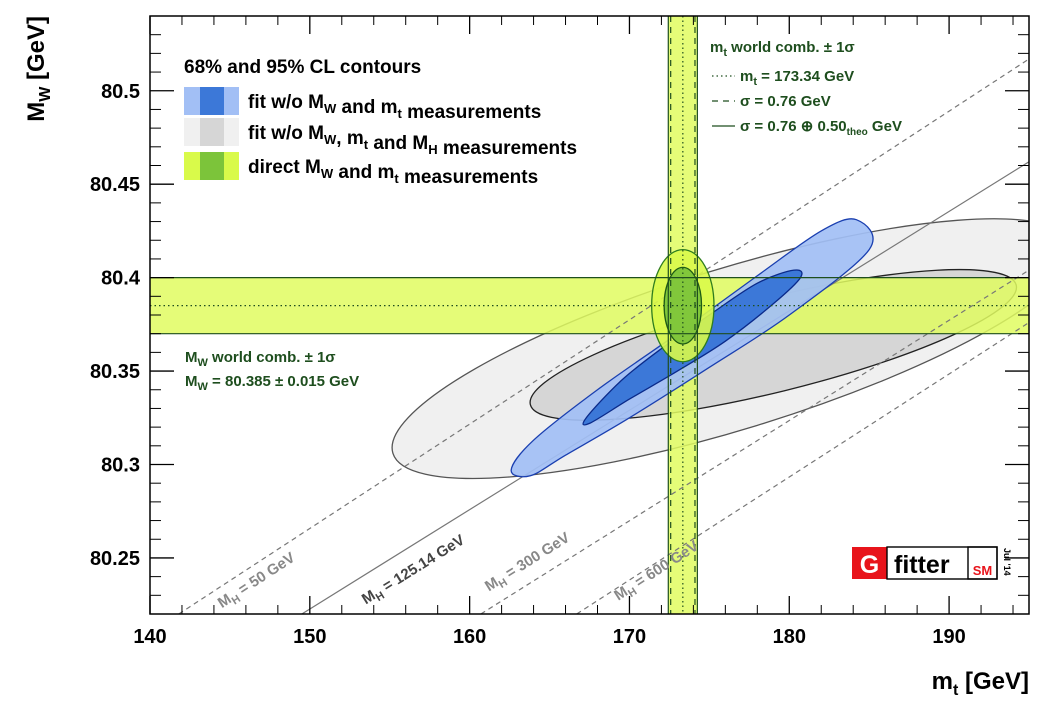 This screenshot has width=1050, height=711. What do you see at coordinates (149, 637) in the screenshot?
I see `x-tick-label: 140` at bounding box center [149, 637].